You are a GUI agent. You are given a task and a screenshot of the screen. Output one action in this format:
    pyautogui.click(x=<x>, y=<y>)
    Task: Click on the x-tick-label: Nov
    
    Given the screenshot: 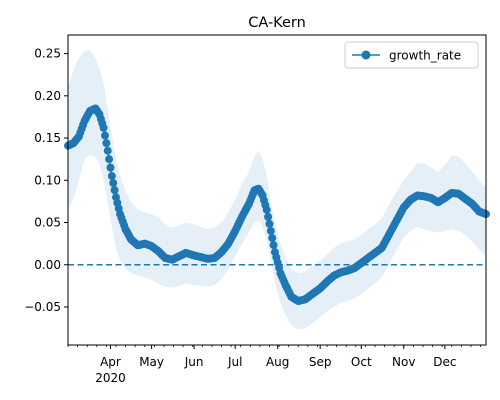 What is the action you would take?
    pyautogui.click(x=403, y=362)
    